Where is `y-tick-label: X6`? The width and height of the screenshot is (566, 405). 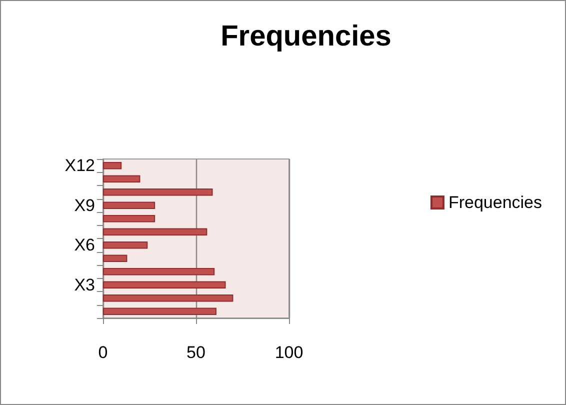
y-tick-label: X6 is located at coordinates (84, 245).